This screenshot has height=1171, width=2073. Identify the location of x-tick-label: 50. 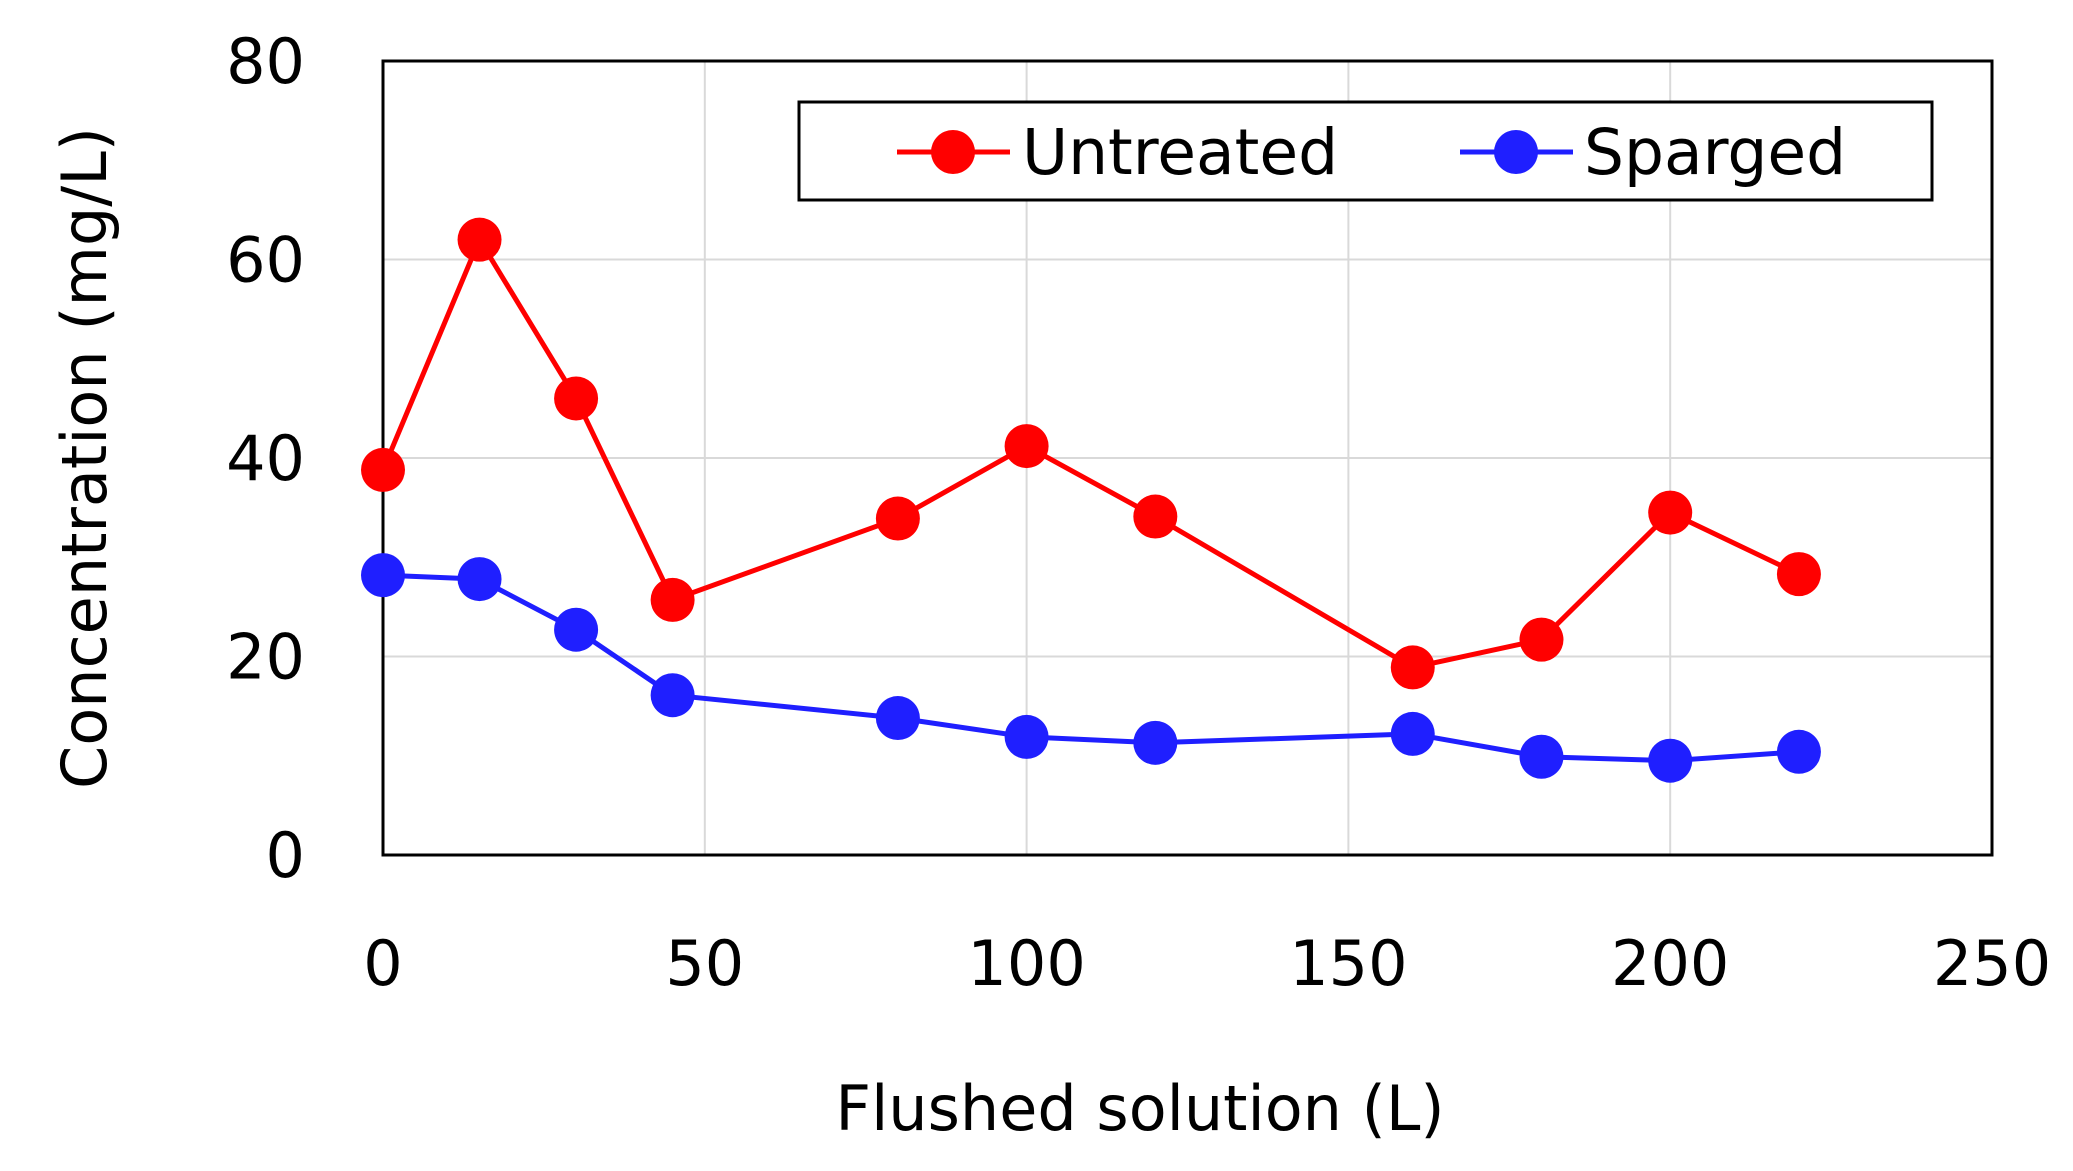
(704, 963).